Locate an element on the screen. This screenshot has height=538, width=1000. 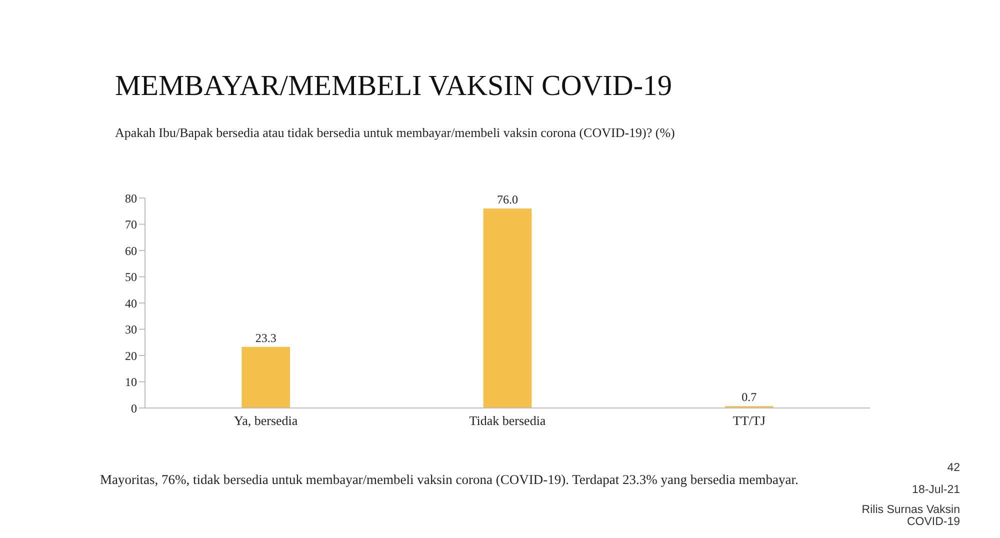
y-tick-label: 70 is located at coordinates (131, 225).